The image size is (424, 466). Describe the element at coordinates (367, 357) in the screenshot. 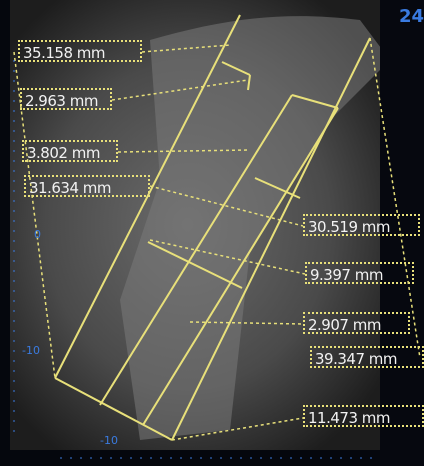

I see `measurement: 39.347 mm` at that location.